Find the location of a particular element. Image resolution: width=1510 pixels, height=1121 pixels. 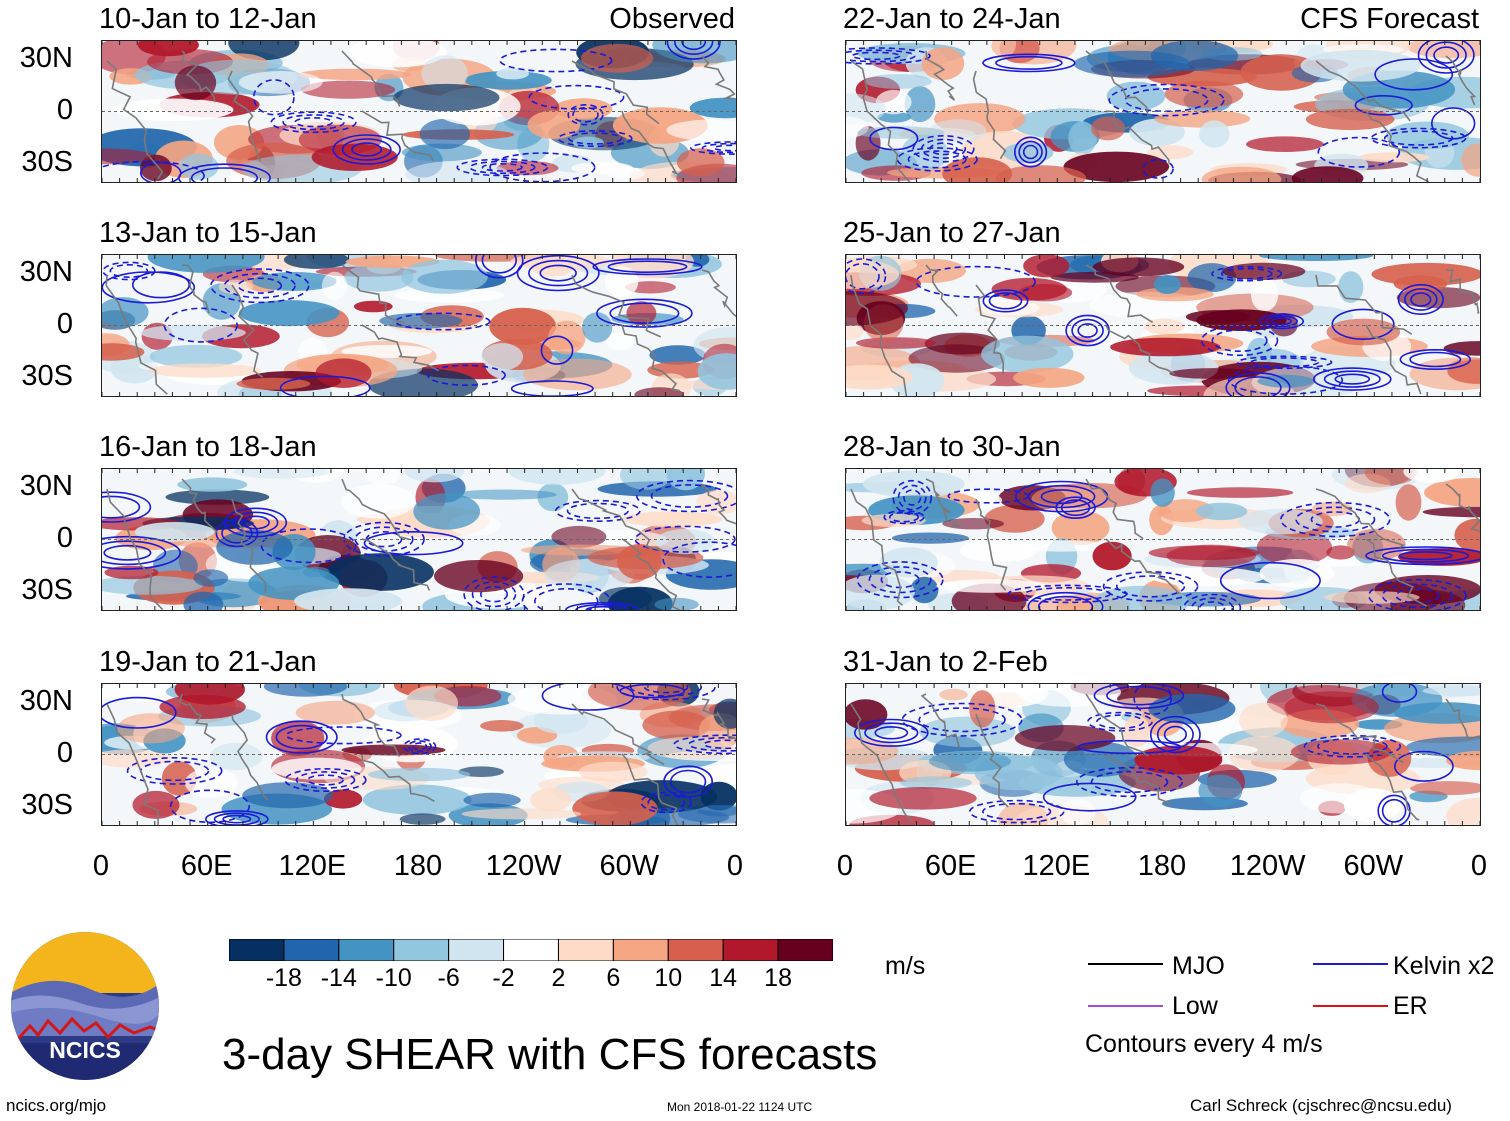

map-panel-p6 is located at coordinates (1163, 325).